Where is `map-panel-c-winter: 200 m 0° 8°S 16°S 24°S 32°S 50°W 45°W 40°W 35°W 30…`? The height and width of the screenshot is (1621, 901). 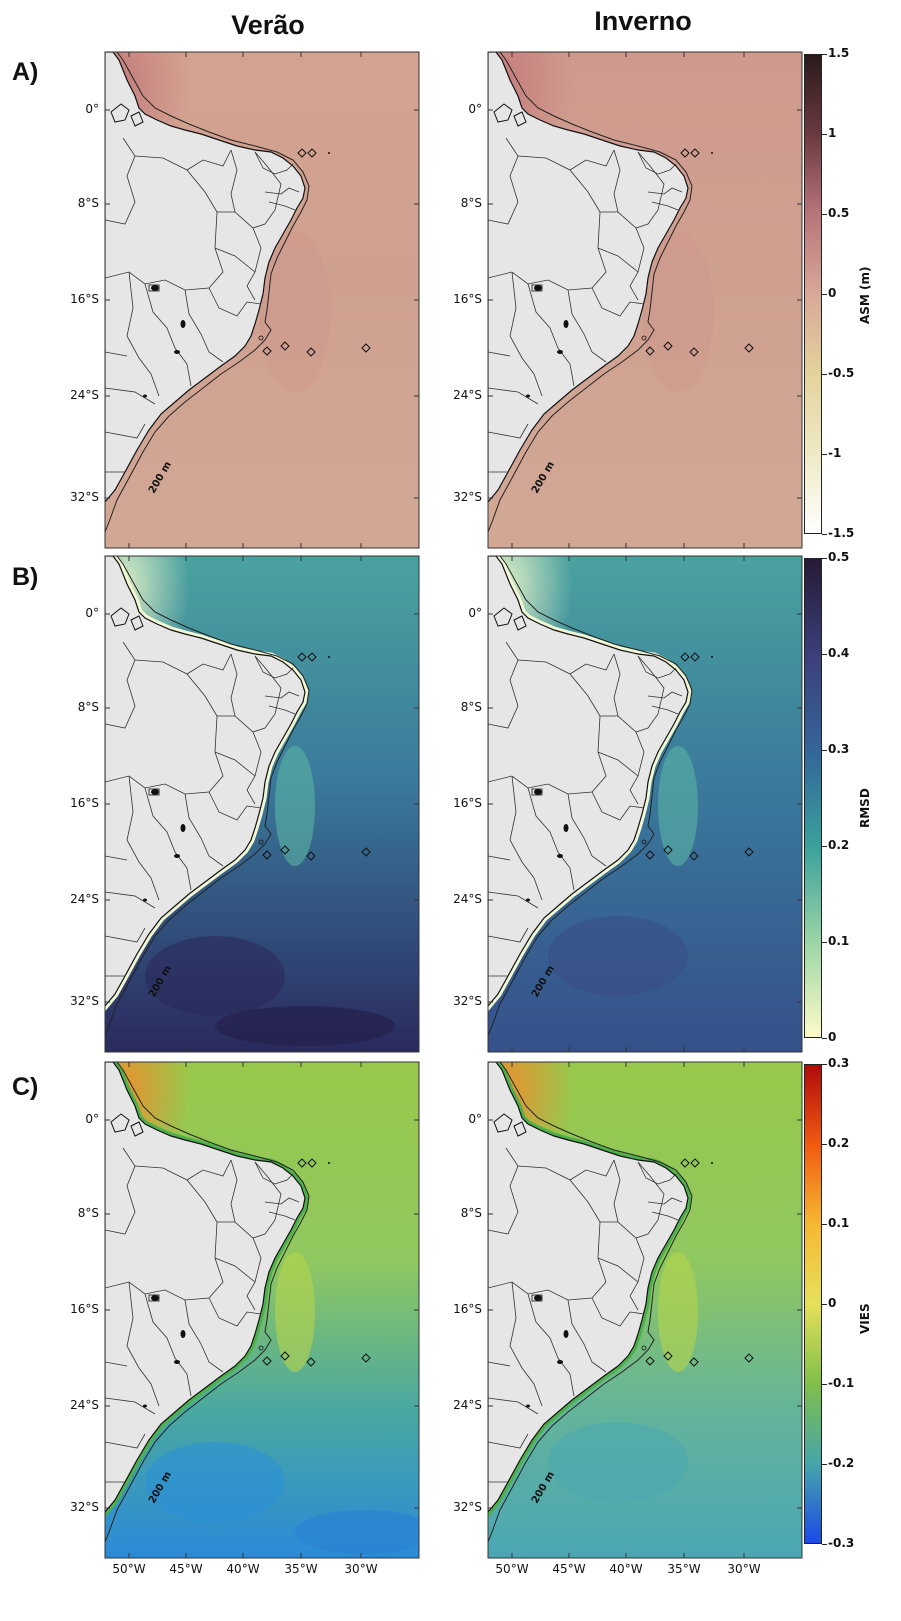 map-panel-c-winter: 200 m 0° 8°S 16°S 24°S 32°S 50°W 45°W 40°W 35°W 30… is located at coordinates (628, 1318).